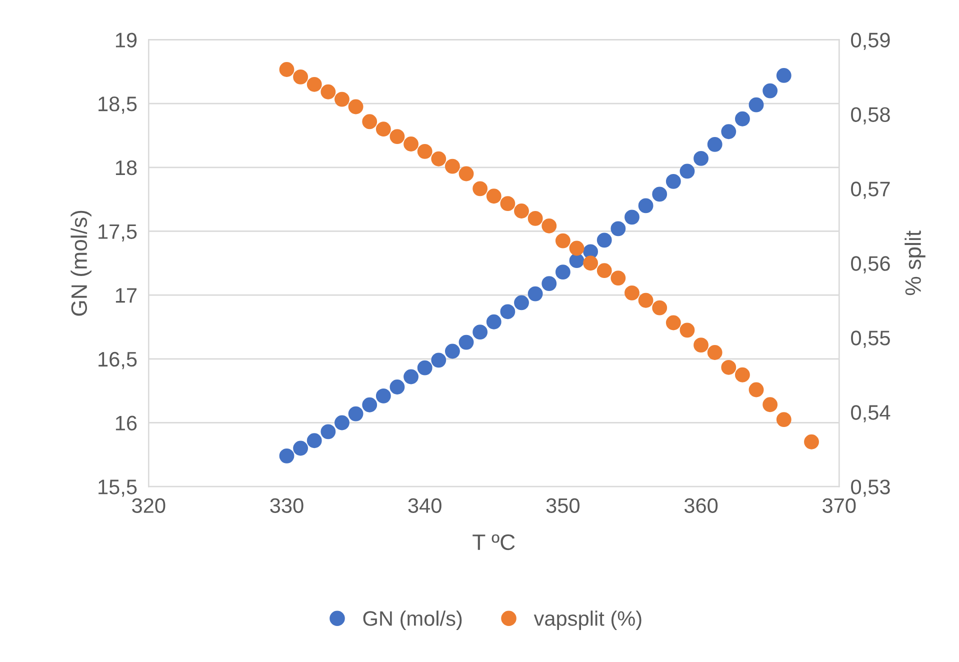 This screenshot has height=662, width=959. I want to click on y2-tick-label: 0,56, so click(870, 265).